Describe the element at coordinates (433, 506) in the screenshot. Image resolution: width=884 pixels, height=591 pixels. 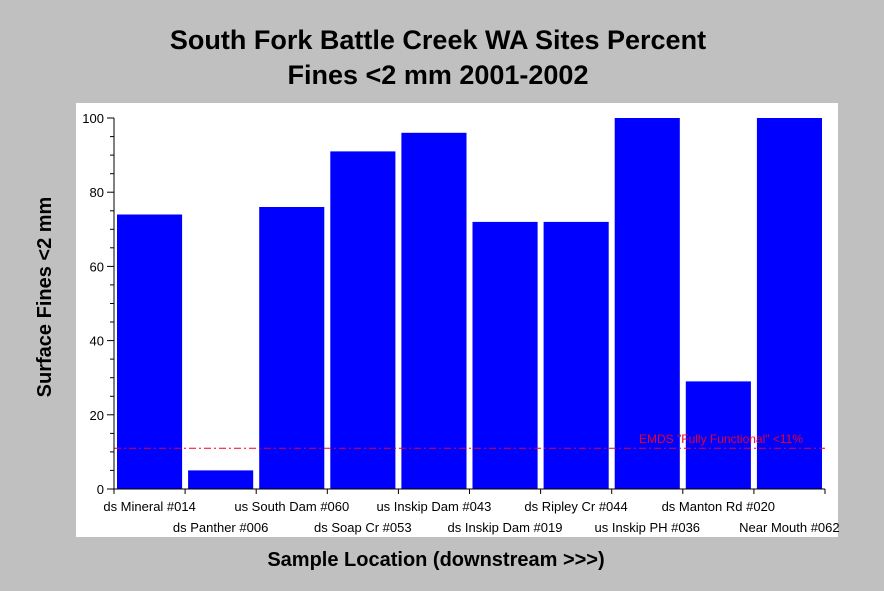
I see `x-category-label: us Inskip Dam #043` at that location.